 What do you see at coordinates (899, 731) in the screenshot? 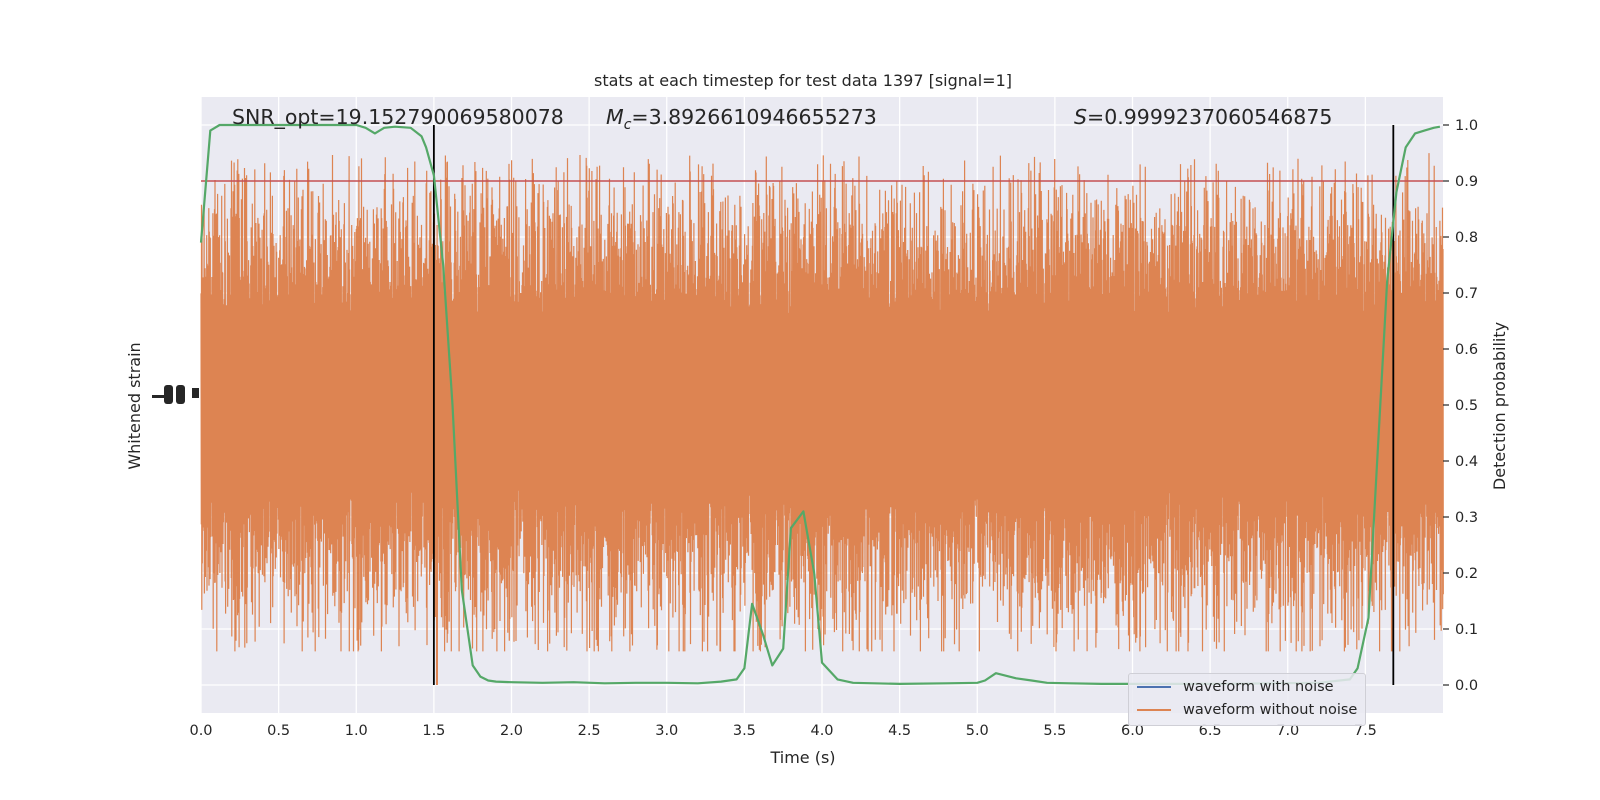
I see `x-tick-label: 4.5` at bounding box center [899, 731].